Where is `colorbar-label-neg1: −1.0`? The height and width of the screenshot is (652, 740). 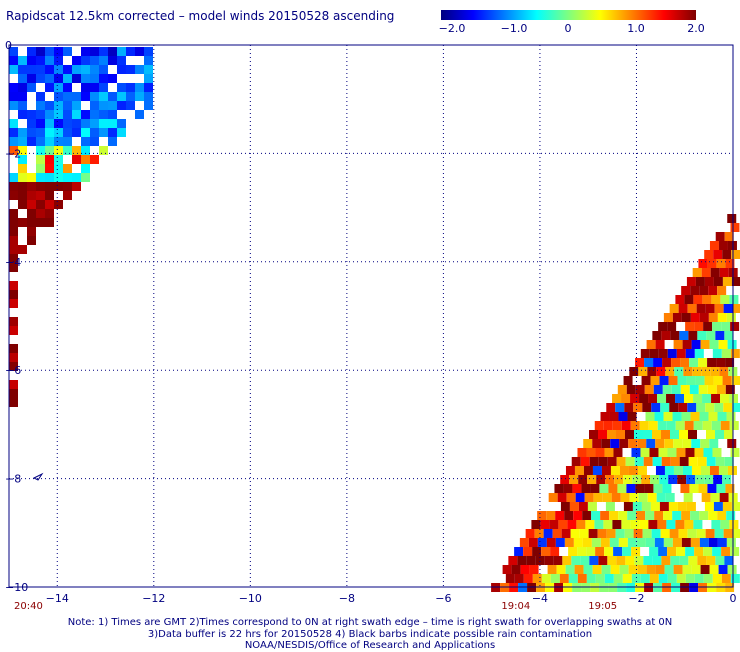 colorbar-label-neg1: −1.0 is located at coordinates (514, 28).